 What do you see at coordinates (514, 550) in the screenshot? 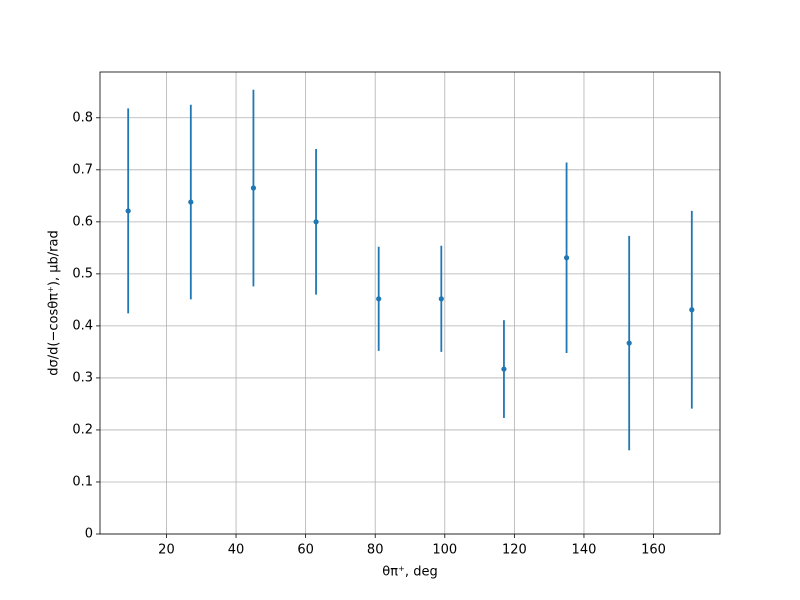
I see `x-tick-label: 120` at bounding box center [514, 550].